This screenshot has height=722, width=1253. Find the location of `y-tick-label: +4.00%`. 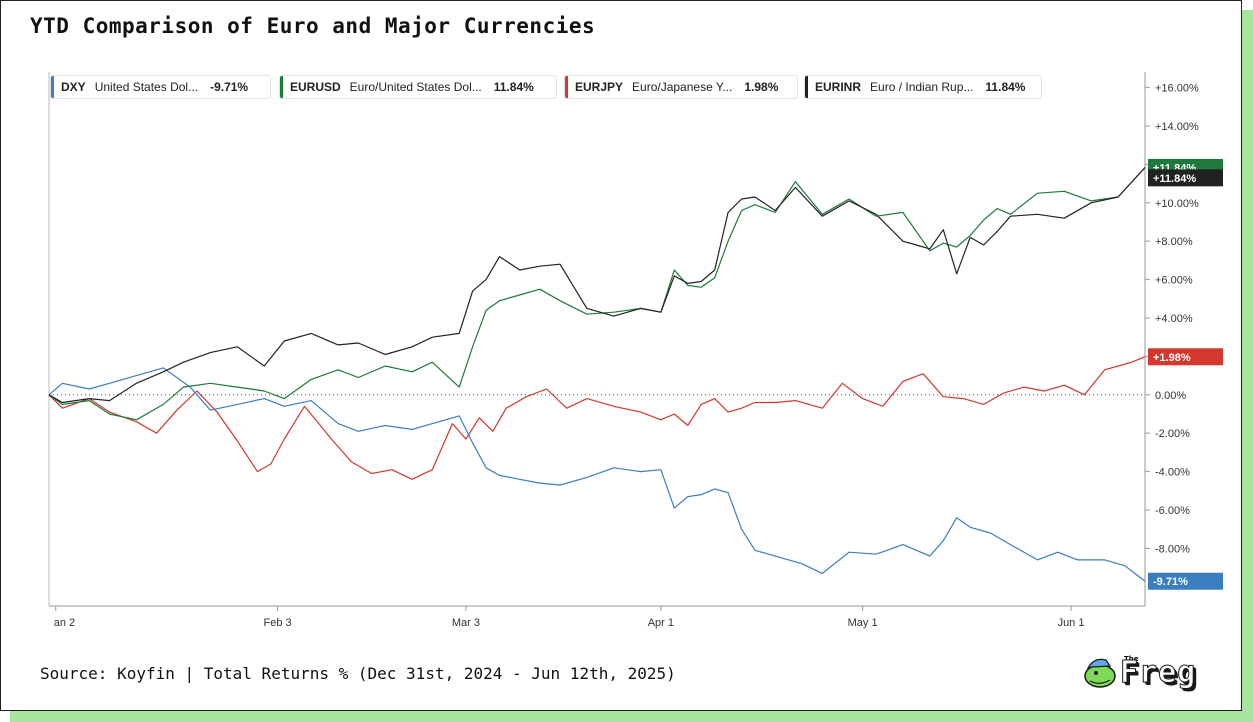

y-tick-label: +4.00% is located at coordinates (1174, 319).